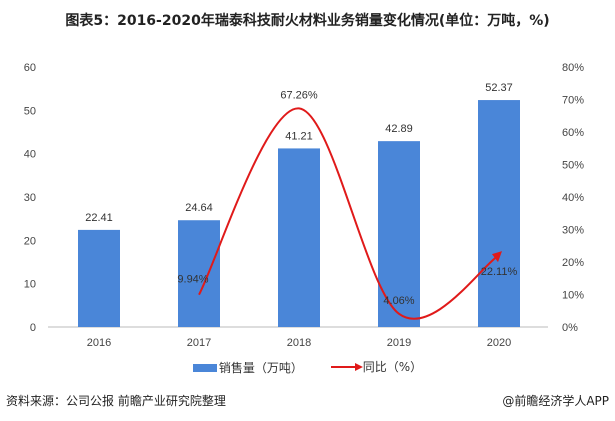 The width and height of the screenshot is (615, 421). I want to click on bar-data-label: 24.64, so click(199, 208).